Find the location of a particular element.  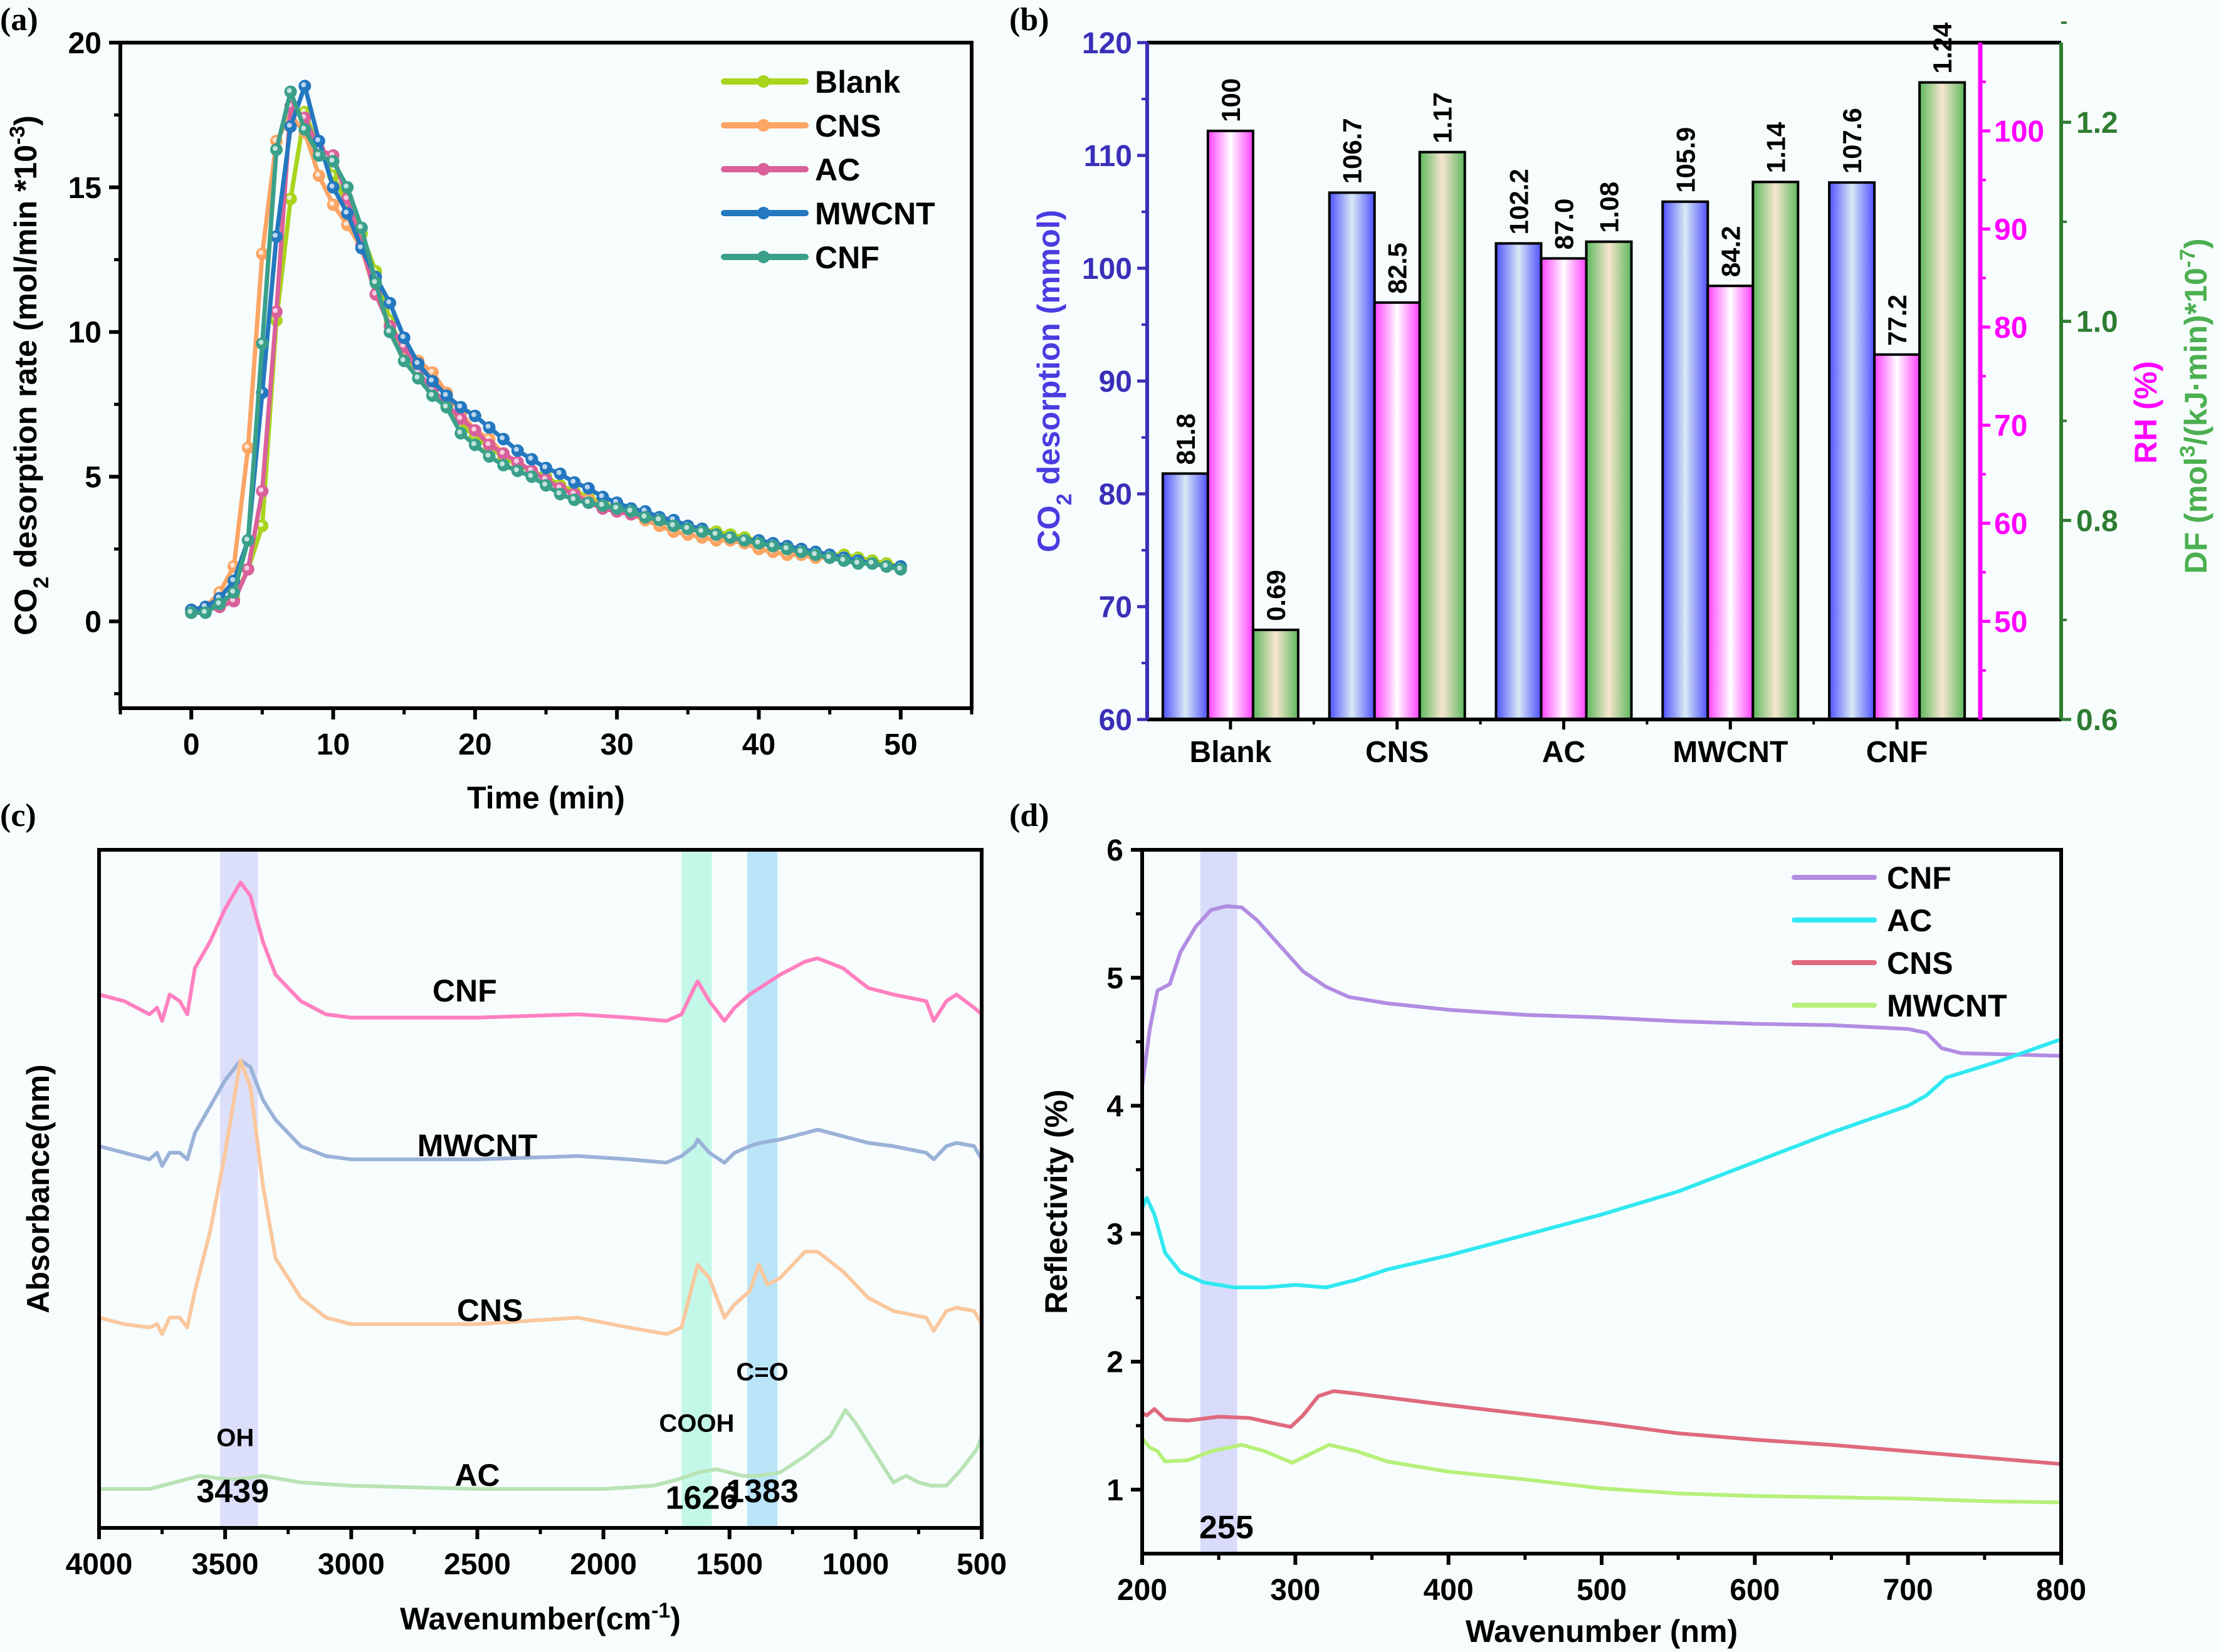

bar-value-label: 1.08 is located at coordinates (1609, 207).